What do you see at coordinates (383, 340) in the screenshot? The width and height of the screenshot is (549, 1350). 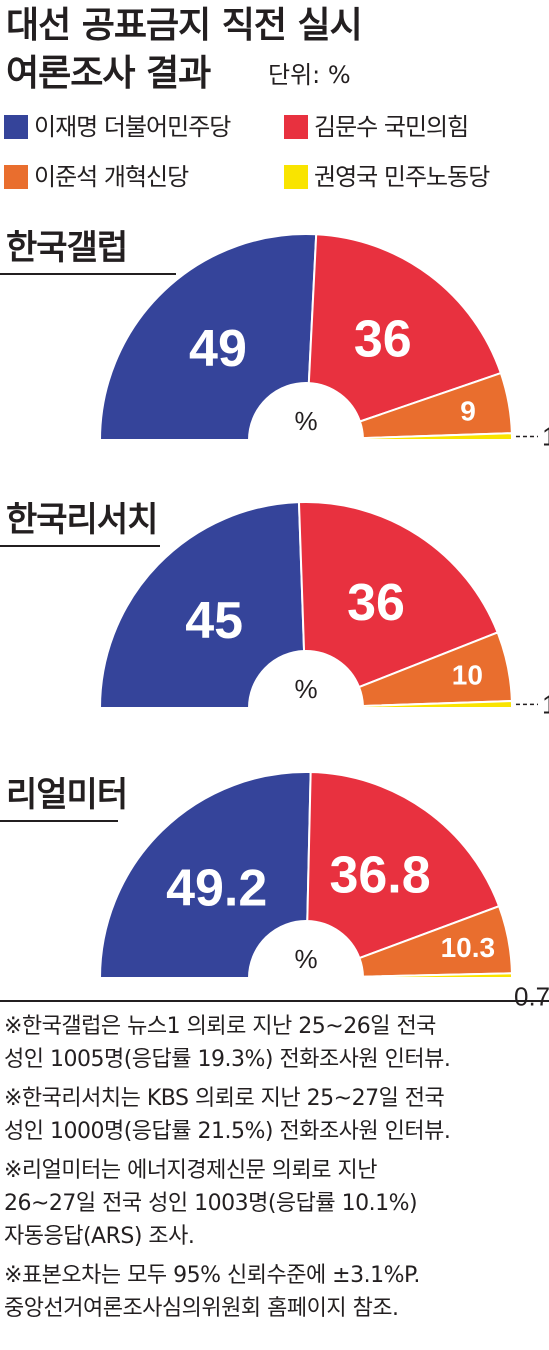 I see `data-label-kim-gallup: 36` at bounding box center [383, 340].